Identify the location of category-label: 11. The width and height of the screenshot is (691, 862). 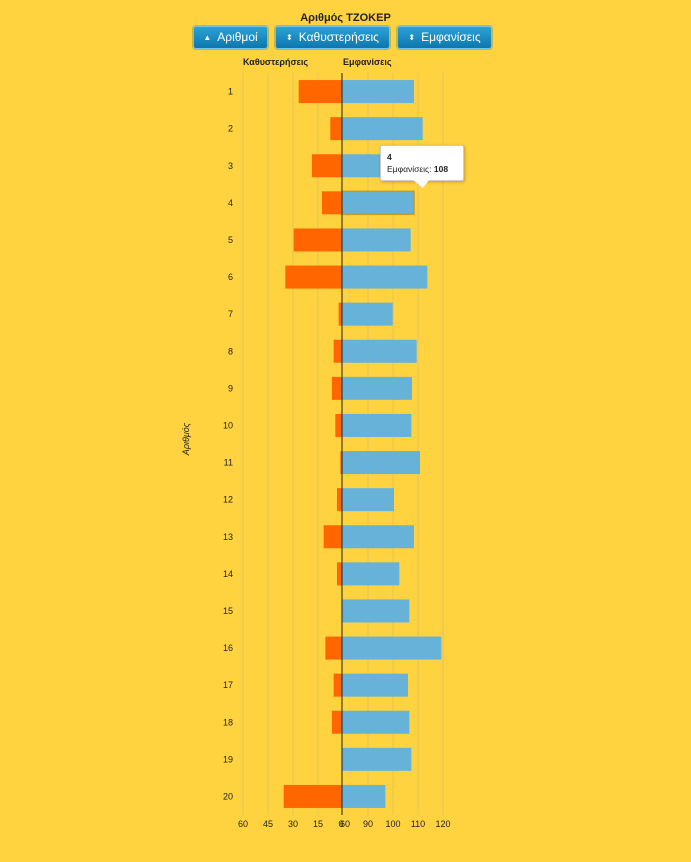
(228, 463).